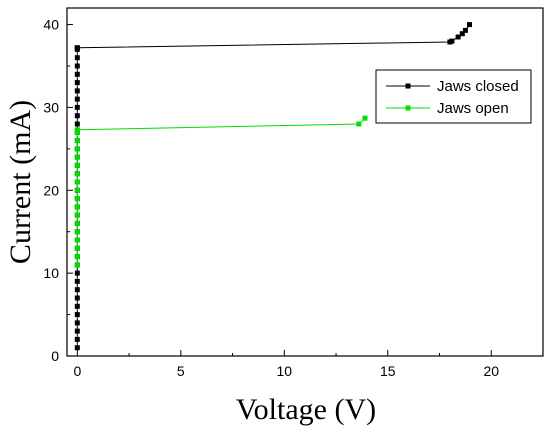 The image size is (550, 432). What do you see at coordinates (408, 108) in the screenshot?
I see `legend-marker-jaws-open` at bounding box center [408, 108].